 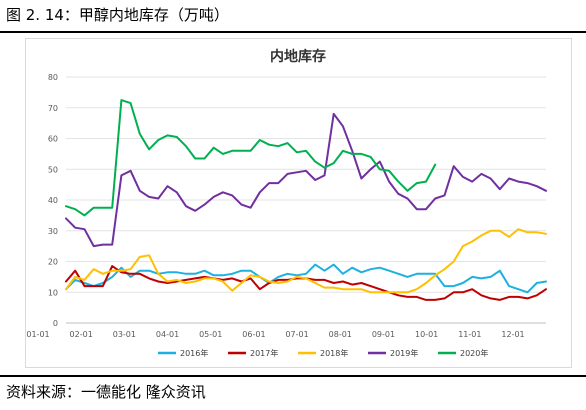 I want to click on source-note: 资料来源：一德能化 隆众资讯, so click(x=106, y=392).